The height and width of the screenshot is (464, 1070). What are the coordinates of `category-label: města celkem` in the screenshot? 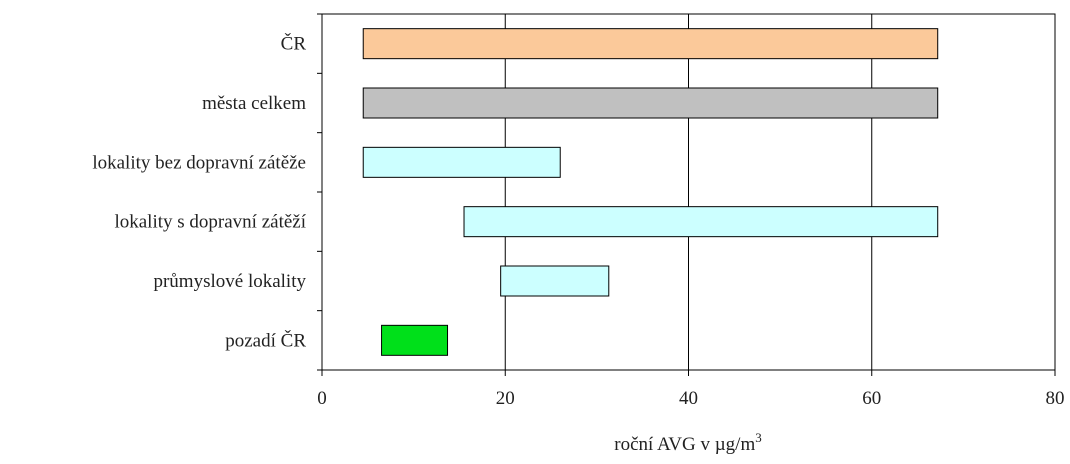 It's located at (254, 103).